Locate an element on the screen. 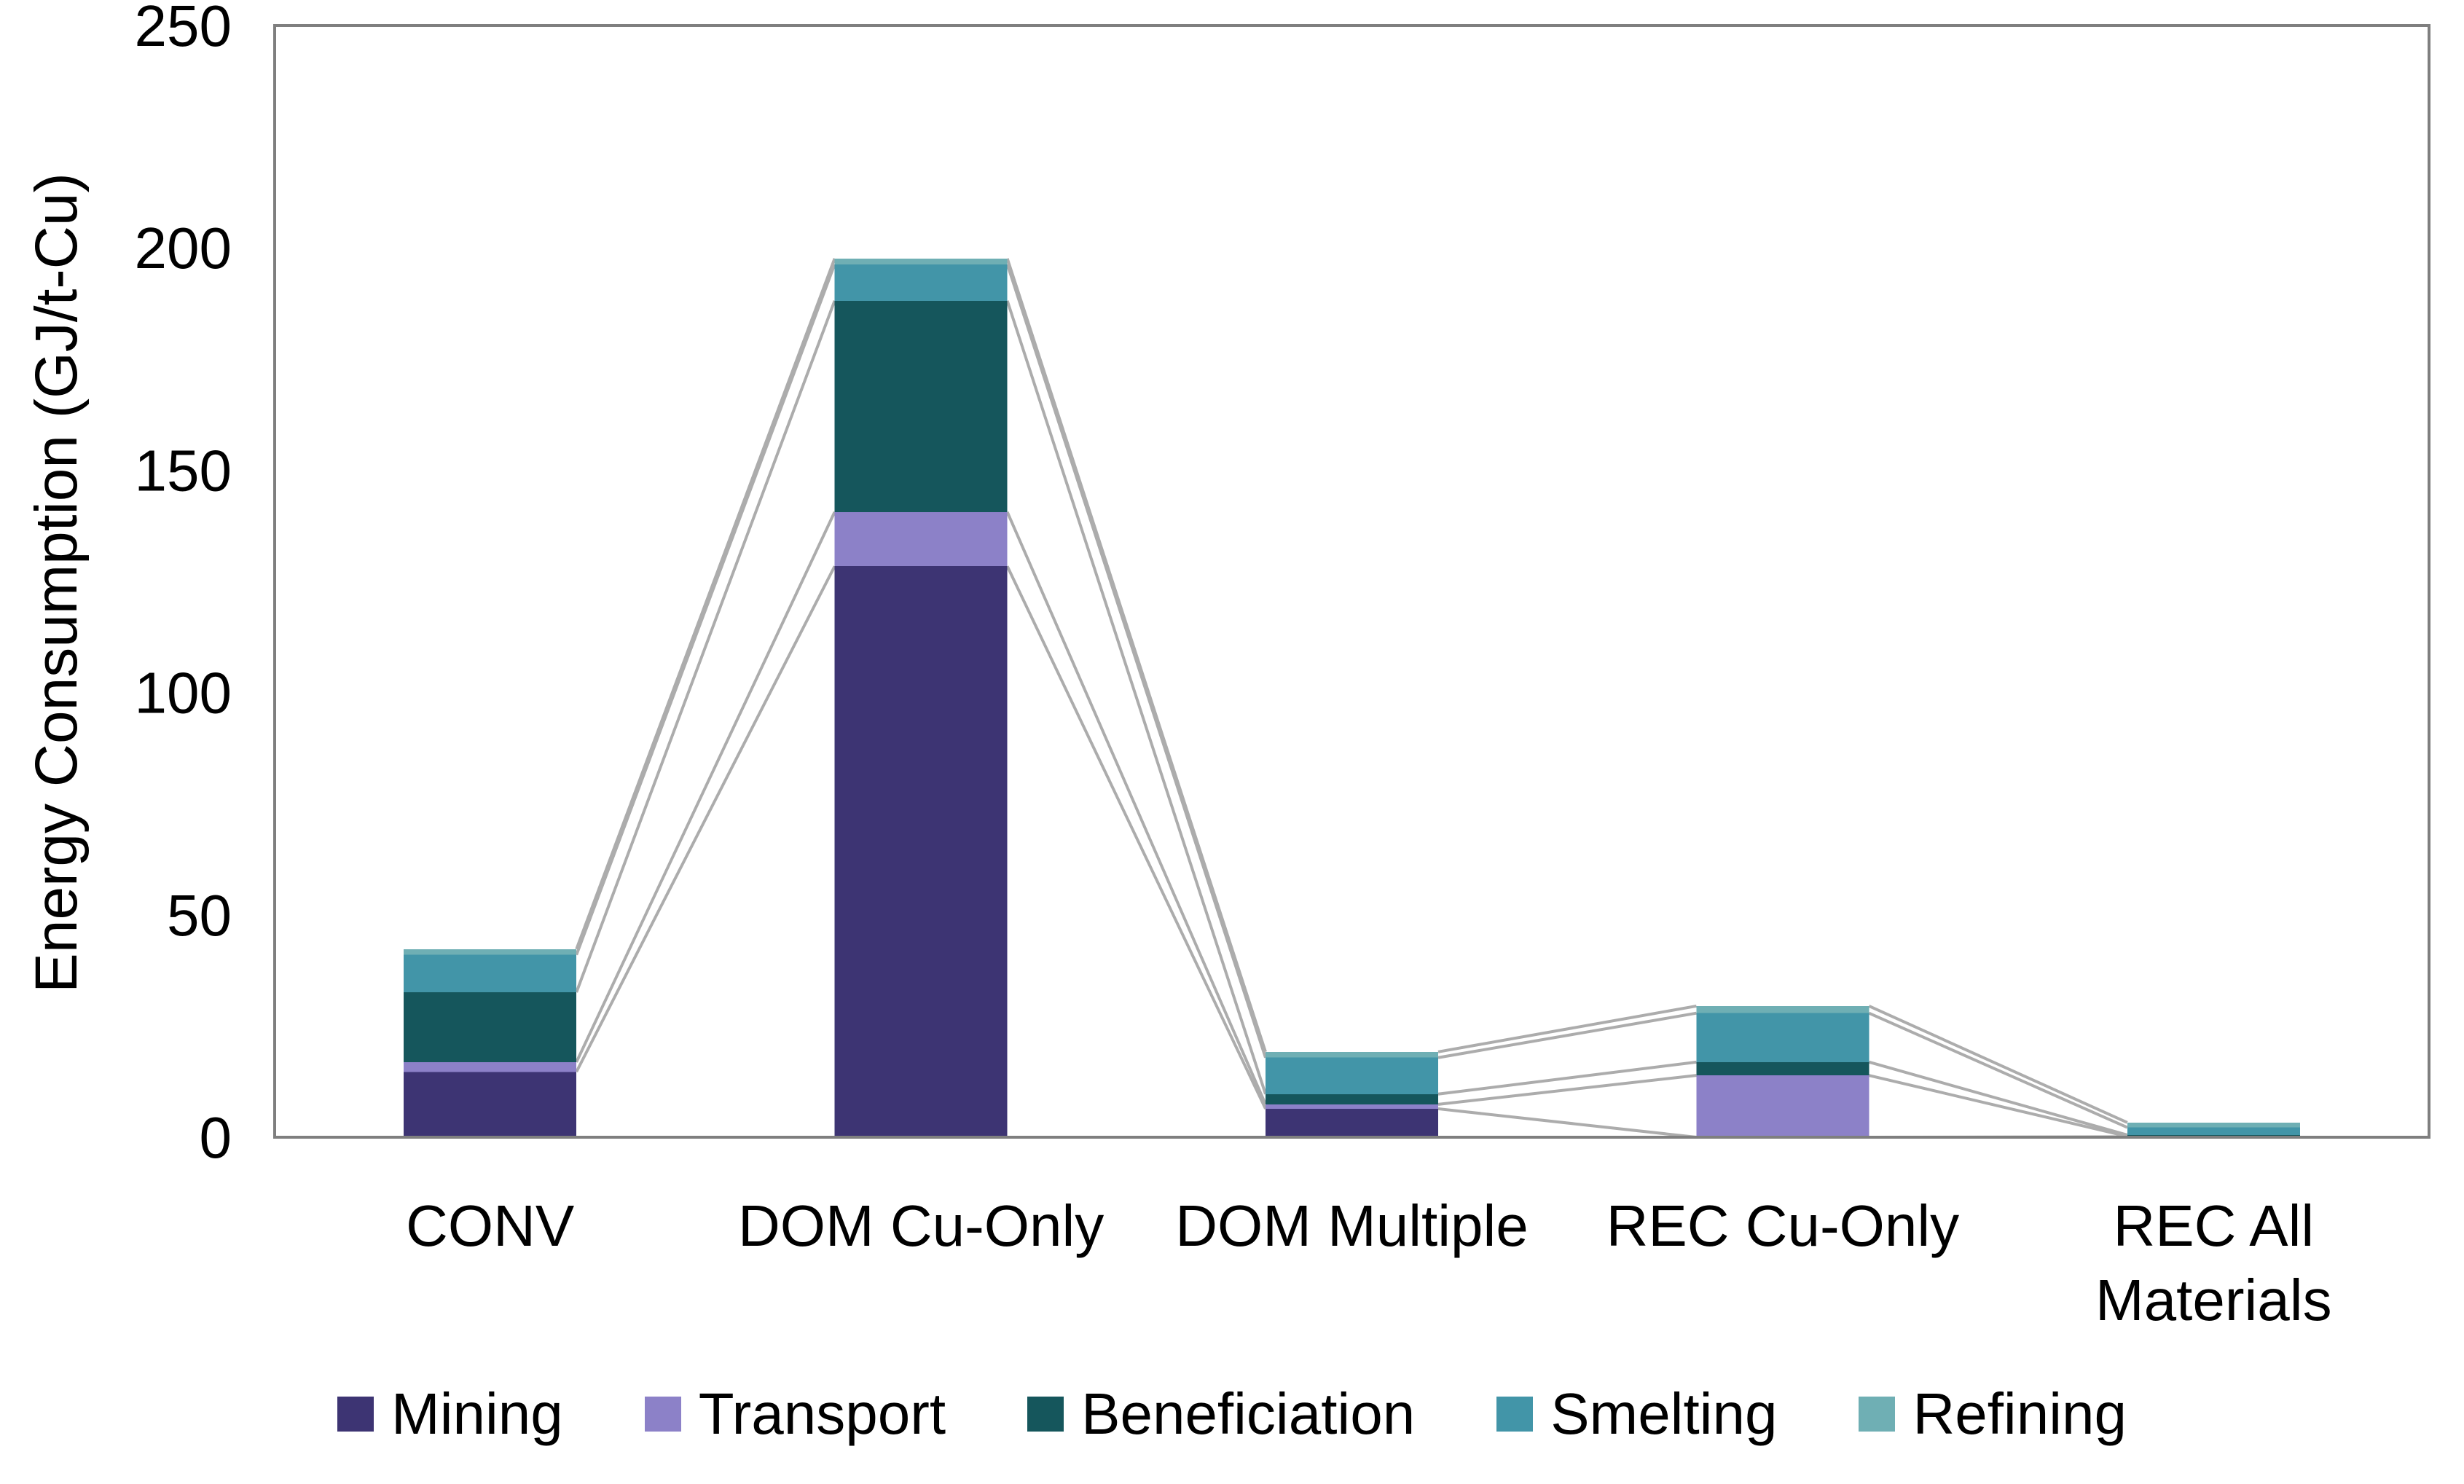 This screenshot has height=1484, width=2464. bar-segment-rec-cu-only-beneficiation is located at coordinates (1783, 1068).